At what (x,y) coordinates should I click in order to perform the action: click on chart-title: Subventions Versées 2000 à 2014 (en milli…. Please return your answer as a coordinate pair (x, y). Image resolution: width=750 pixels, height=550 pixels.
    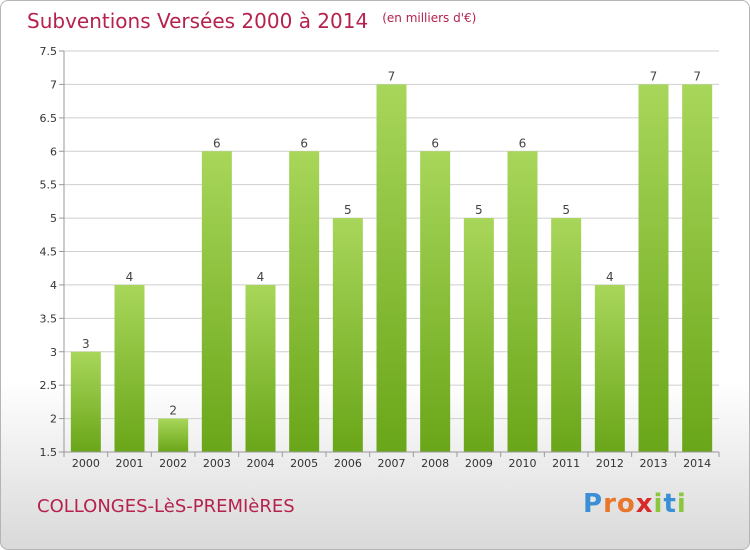
    Looking at the image, I should click on (251, 21).